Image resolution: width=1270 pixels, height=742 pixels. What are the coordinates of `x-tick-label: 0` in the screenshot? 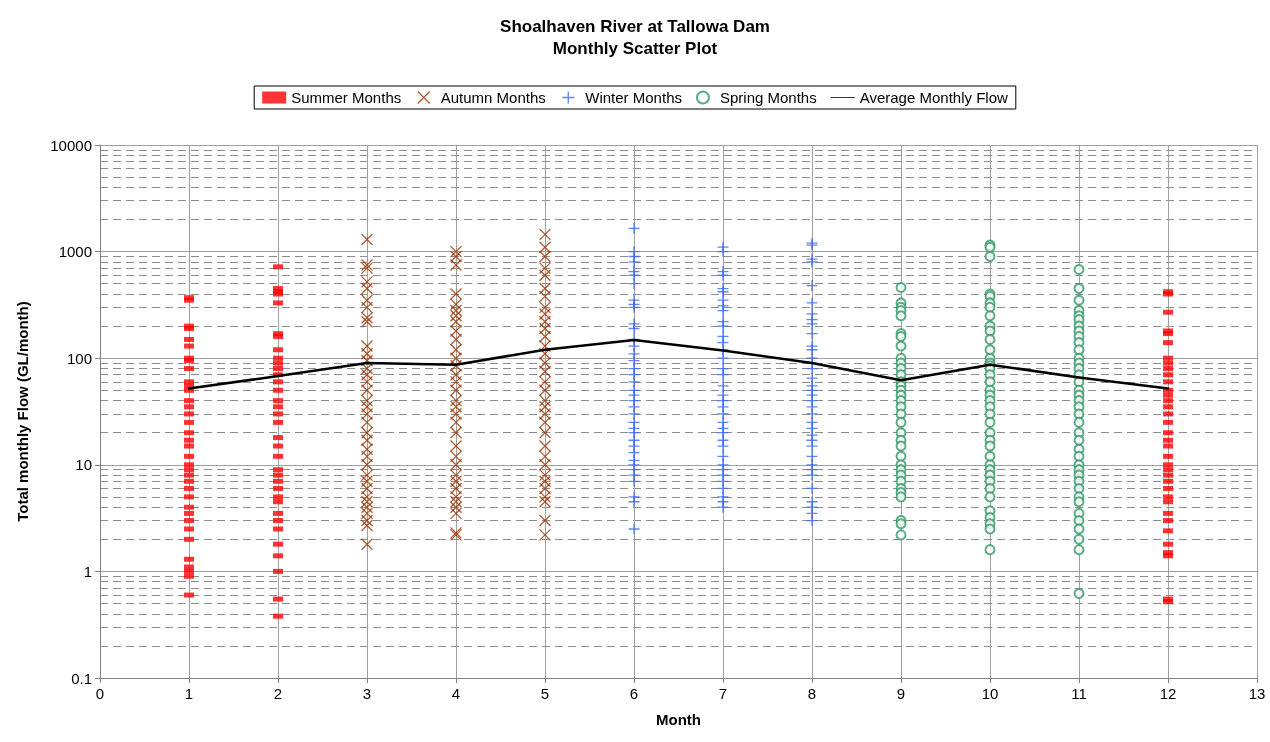 It's located at (100, 693).